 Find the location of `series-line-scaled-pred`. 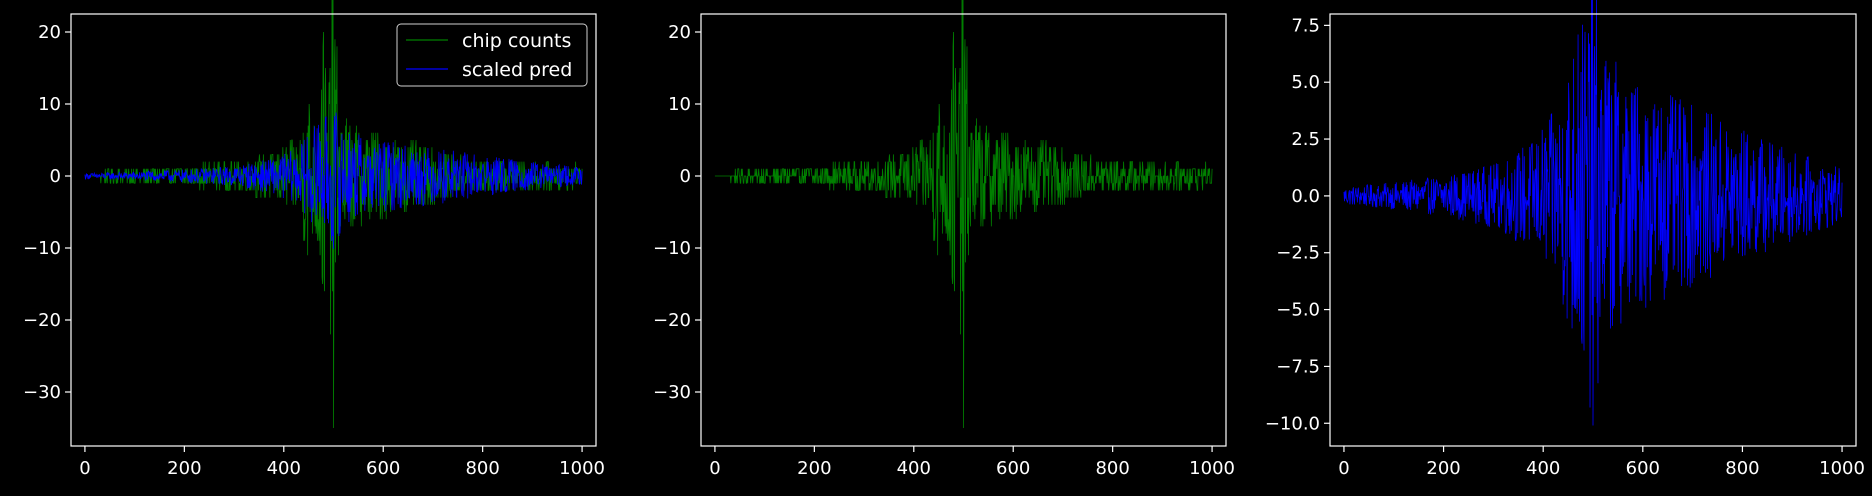

series-line-scaled-pred is located at coordinates (333, 180).